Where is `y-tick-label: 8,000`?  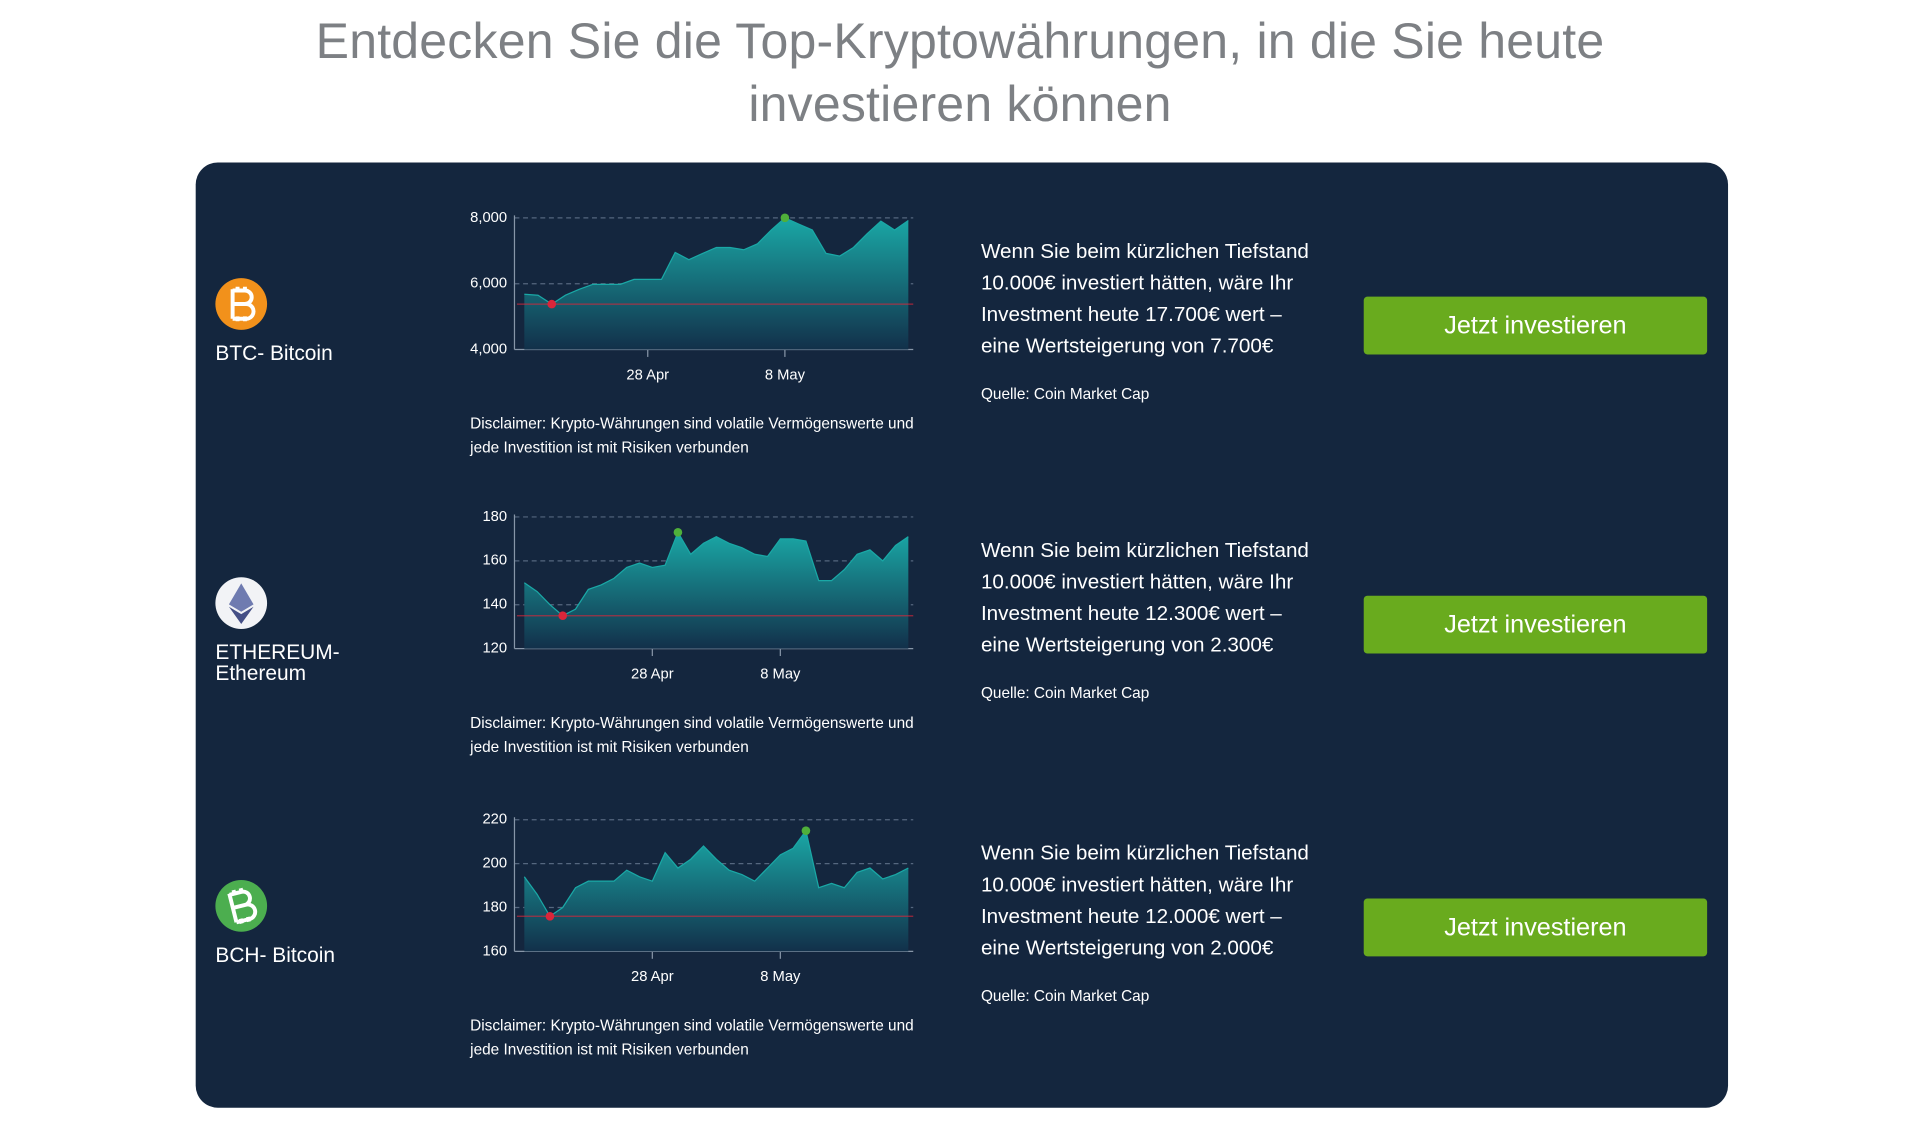 y-tick-label: 8,000 is located at coordinates (488, 218).